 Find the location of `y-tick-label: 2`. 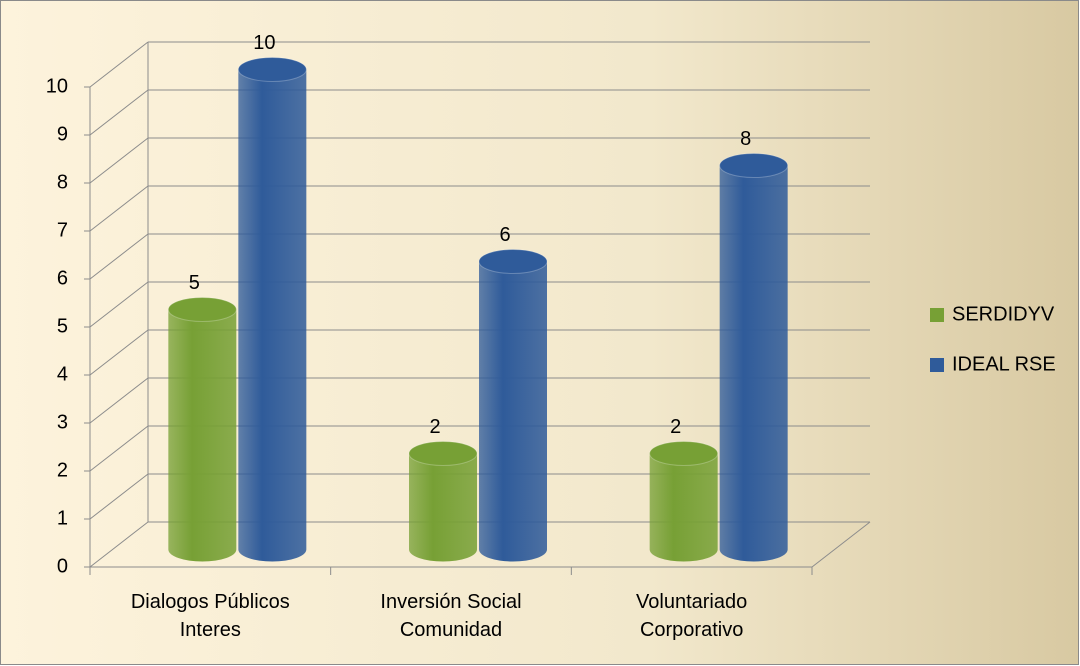

y-tick-label: 2 is located at coordinates (62, 470).